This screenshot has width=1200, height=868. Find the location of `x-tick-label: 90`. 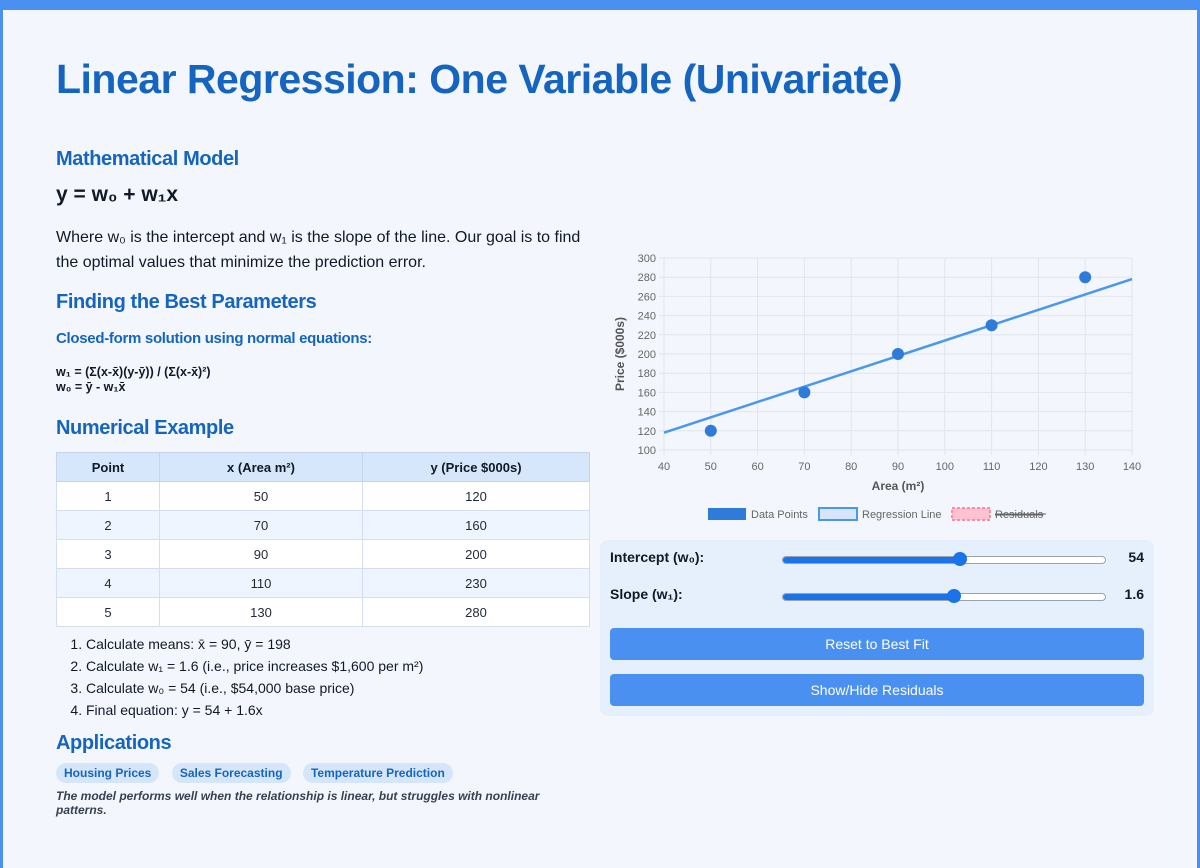

x-tick-label: 90 is located at coordinates (898, 467).